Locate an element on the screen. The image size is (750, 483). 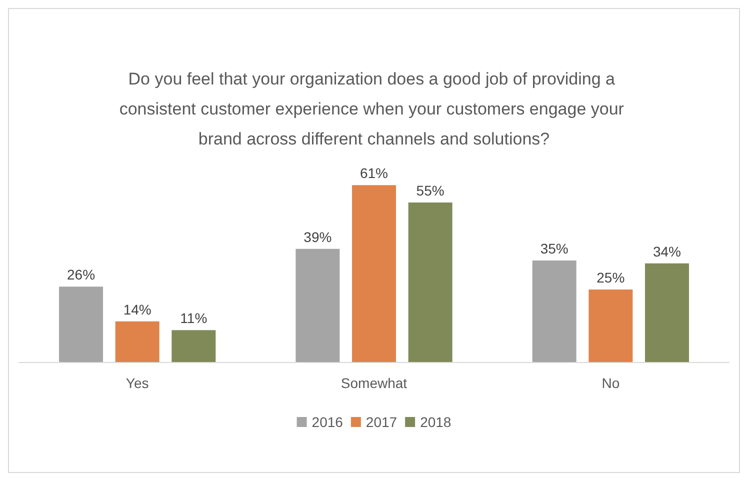
legend-label: 2016 is located at coordinates (328, 422).